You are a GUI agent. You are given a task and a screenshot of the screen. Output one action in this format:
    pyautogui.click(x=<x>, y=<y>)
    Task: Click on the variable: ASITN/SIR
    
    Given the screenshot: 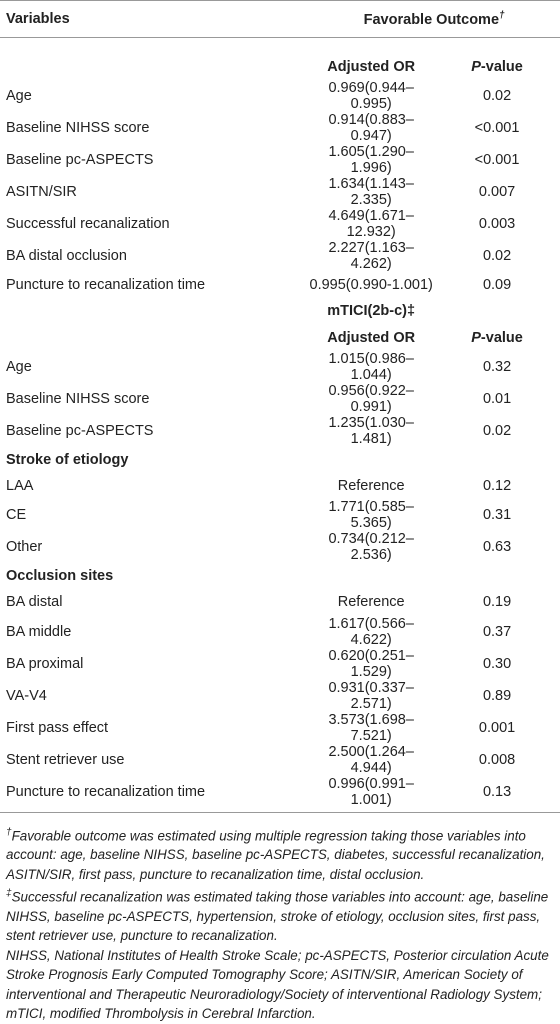 What is the action you would take?
    pyautogui.click(x=41, y=192)
    